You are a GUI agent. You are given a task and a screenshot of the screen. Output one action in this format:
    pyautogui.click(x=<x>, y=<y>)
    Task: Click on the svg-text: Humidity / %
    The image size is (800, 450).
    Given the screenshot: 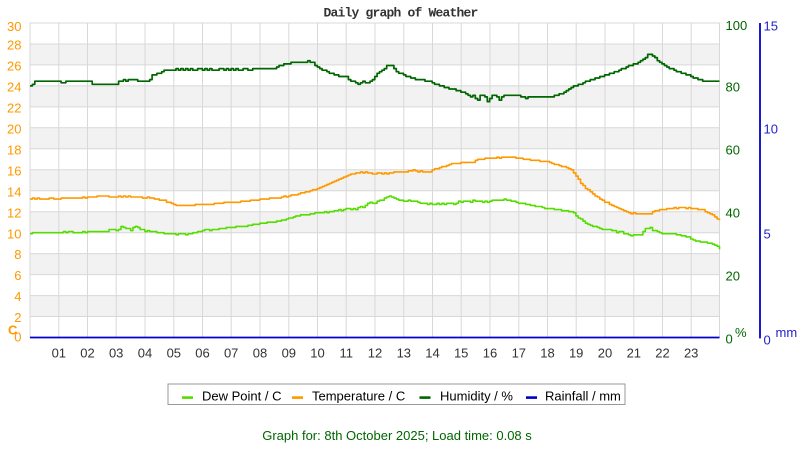 What is the action you would take?
    pyautogui.click(x=476, y=396)
    